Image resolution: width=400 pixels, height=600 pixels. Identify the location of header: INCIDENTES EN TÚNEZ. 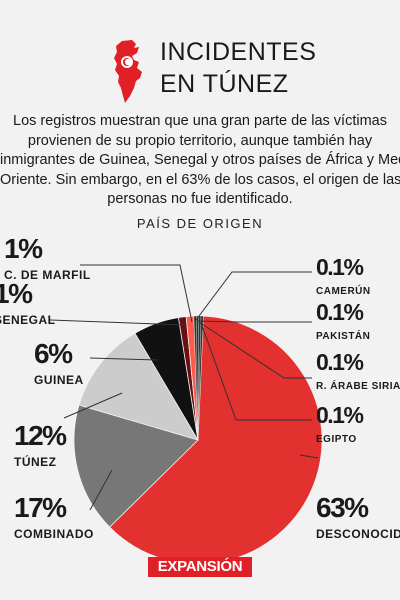
(200, 71).